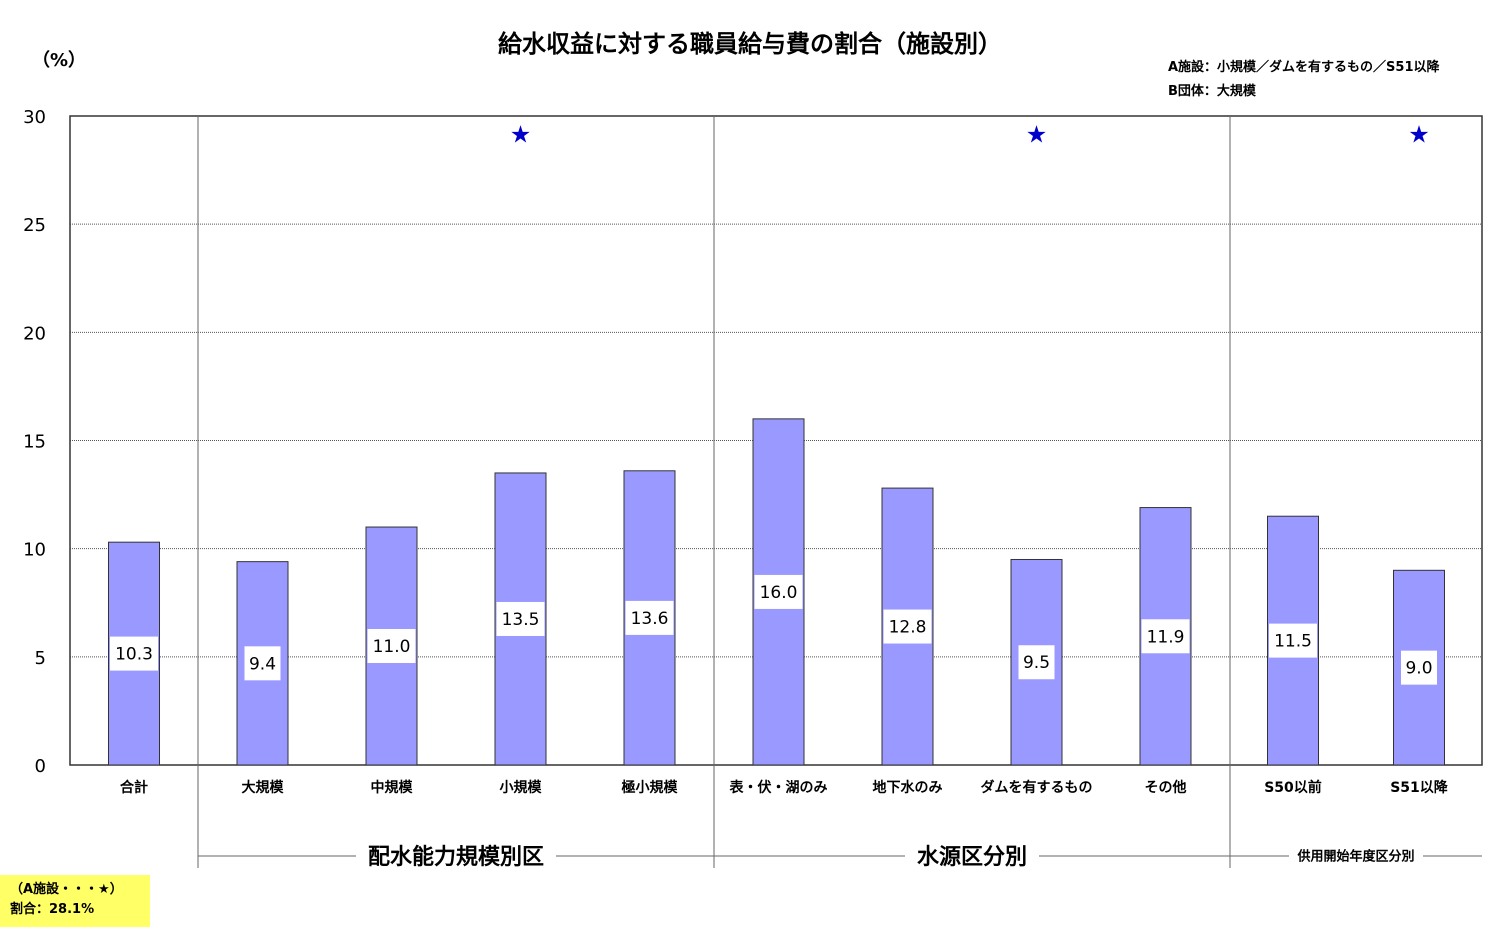 The height and width of the screenshot is (927, 1500). What do you see at coordinates (34, 550) in the screenshot?
I see `y-tick-label: 10` at bounding box center [34, 550].